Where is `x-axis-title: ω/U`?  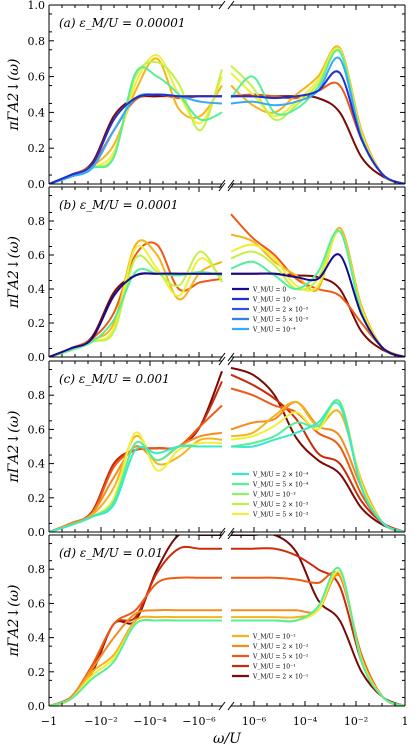 x-axis-title: ω/U is located at coordinates (227, 739).